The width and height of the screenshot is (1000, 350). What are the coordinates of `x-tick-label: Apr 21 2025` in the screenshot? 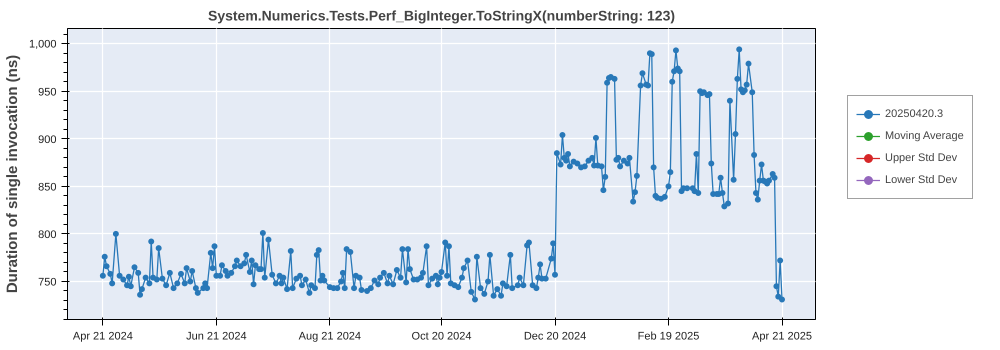 It's located at (782, 336).